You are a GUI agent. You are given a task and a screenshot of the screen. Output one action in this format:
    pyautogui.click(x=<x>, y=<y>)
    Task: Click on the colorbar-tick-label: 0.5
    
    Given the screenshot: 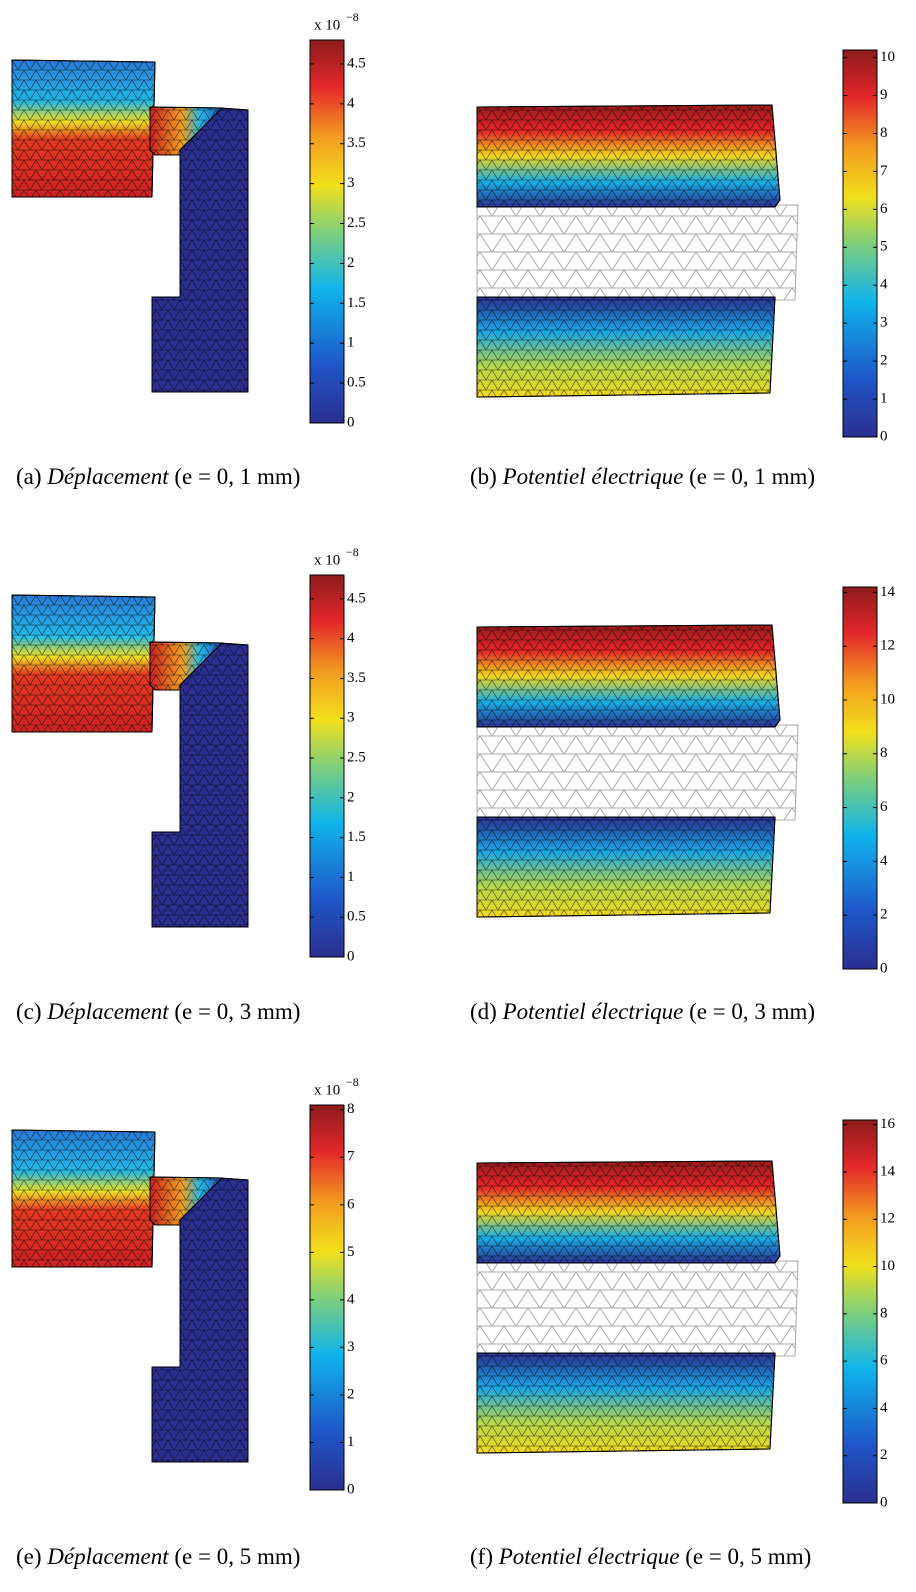 What is the action you would take?
    pyautogui.click(x=356, y=917)
    